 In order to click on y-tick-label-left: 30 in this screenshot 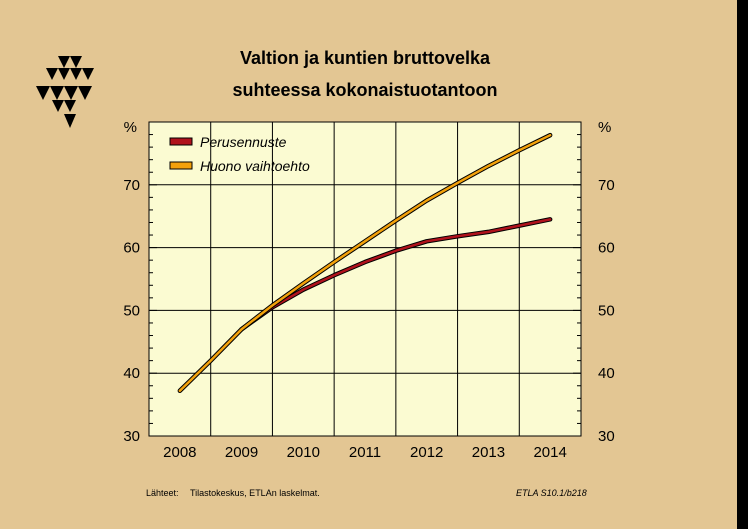, I will do `click(131, 436)`.